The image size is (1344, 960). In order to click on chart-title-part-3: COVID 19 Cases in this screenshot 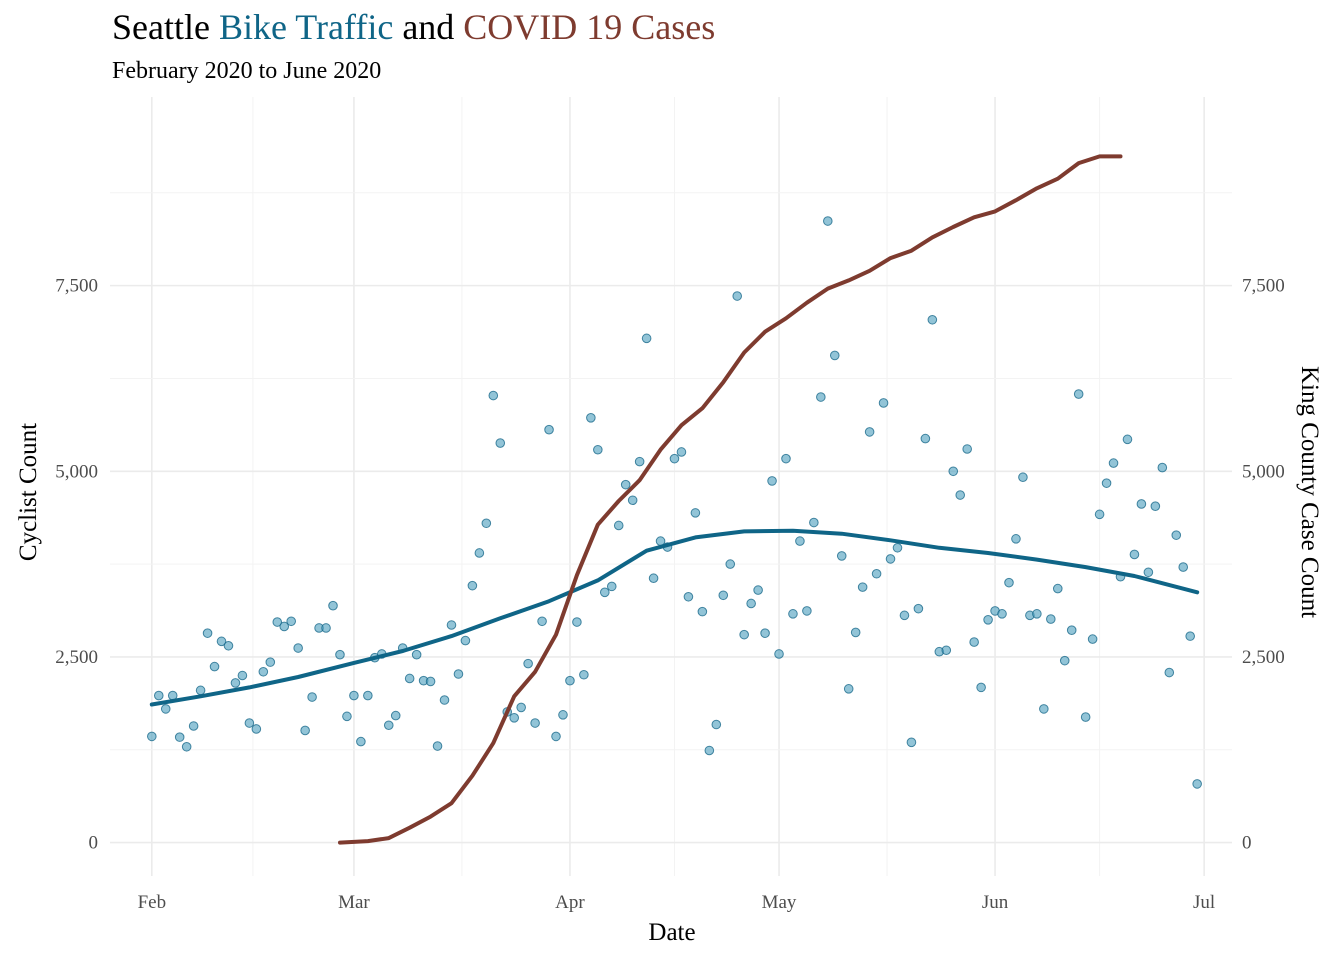, I will do `click(589, 27)`.